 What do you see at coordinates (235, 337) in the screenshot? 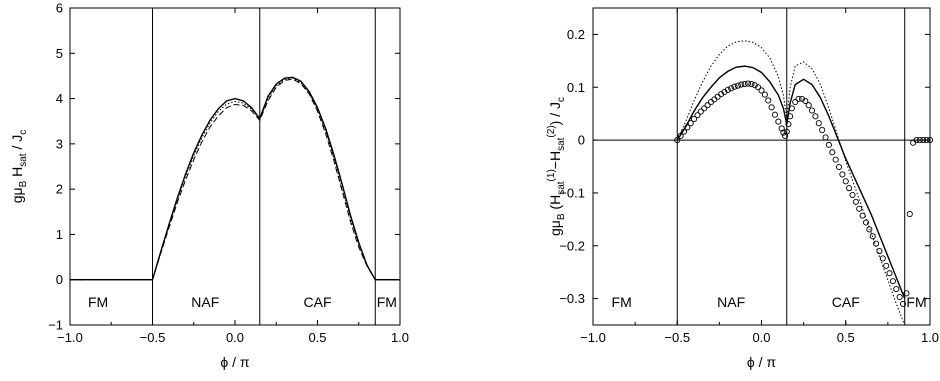
I see `x-tick-label: 0.0` at bounding box center [235, 337].